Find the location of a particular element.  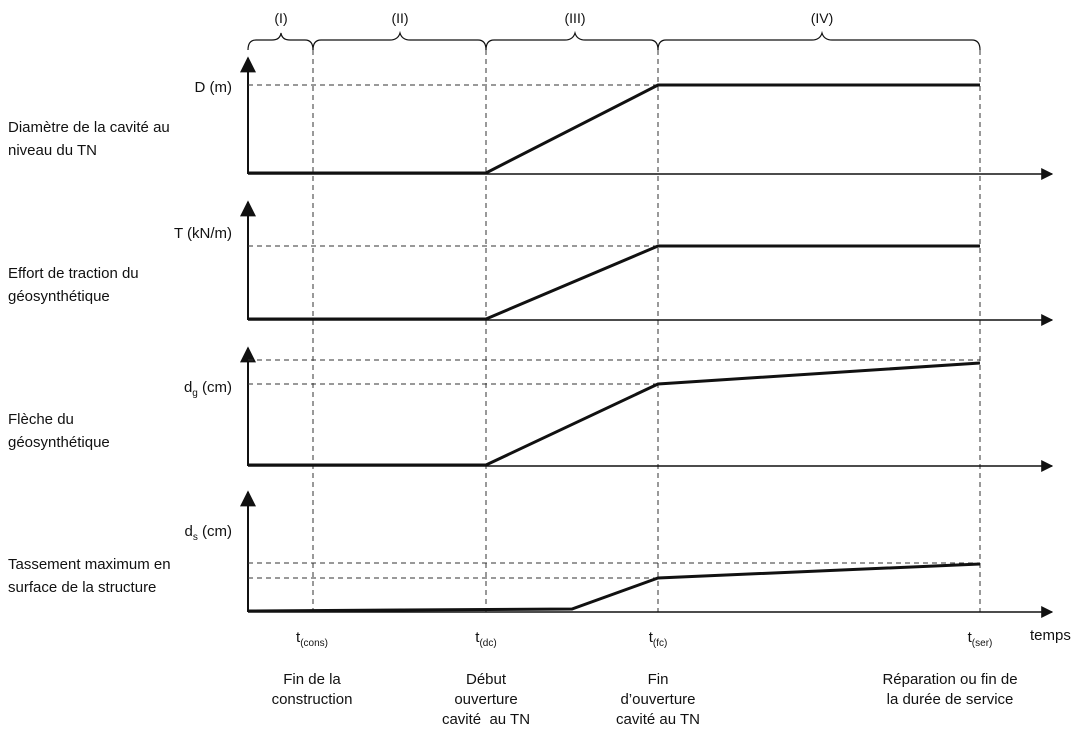

caption-t-dc-line-1: Début is located at coordinates (486, 679).